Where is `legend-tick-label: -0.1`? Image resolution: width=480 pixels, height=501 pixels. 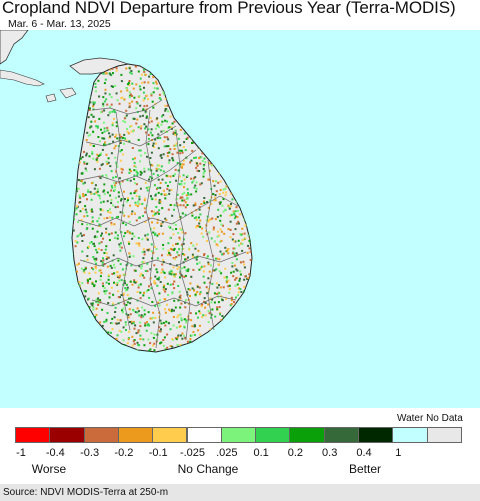 legend-tick-label: -0.1 is located at coordinates (158, 453).